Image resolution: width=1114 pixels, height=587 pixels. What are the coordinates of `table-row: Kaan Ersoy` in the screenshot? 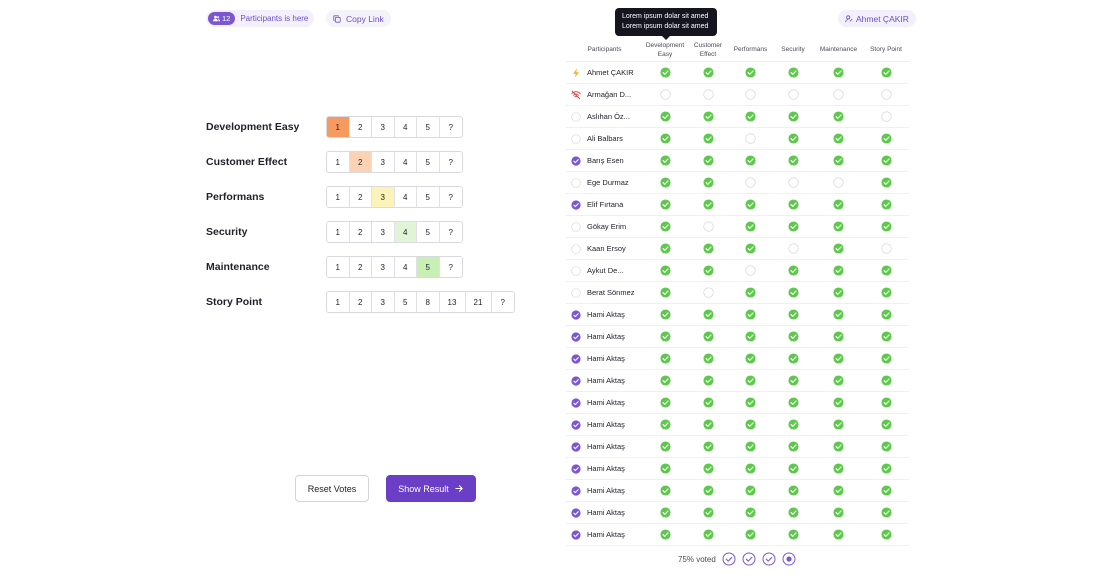 It's located at (737, 249).